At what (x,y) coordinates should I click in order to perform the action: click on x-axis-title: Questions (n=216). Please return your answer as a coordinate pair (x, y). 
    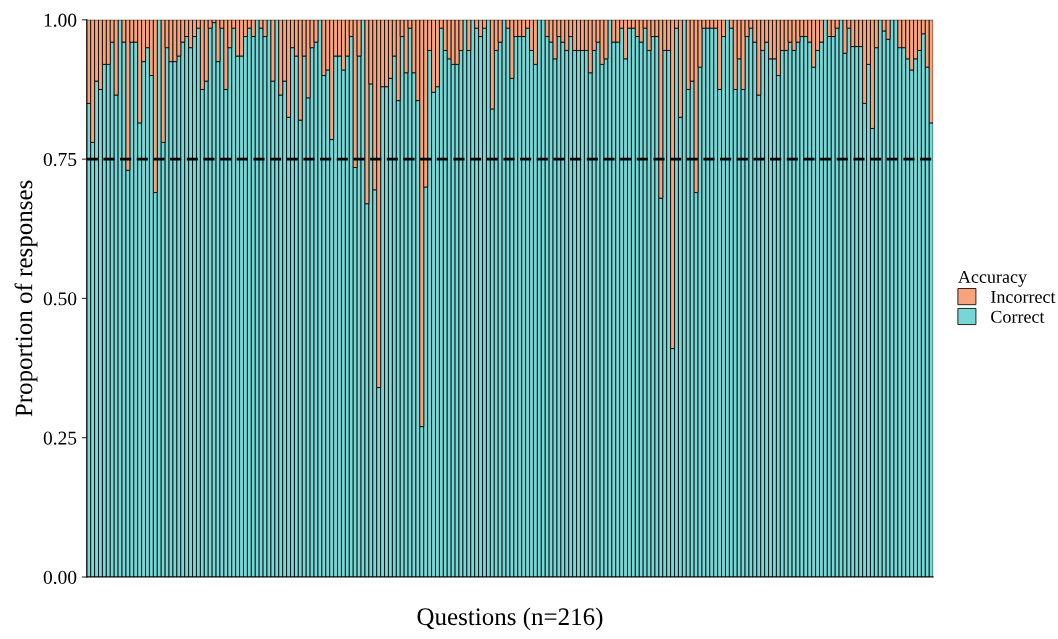
    Looking at the image, I should click on (510, 619).